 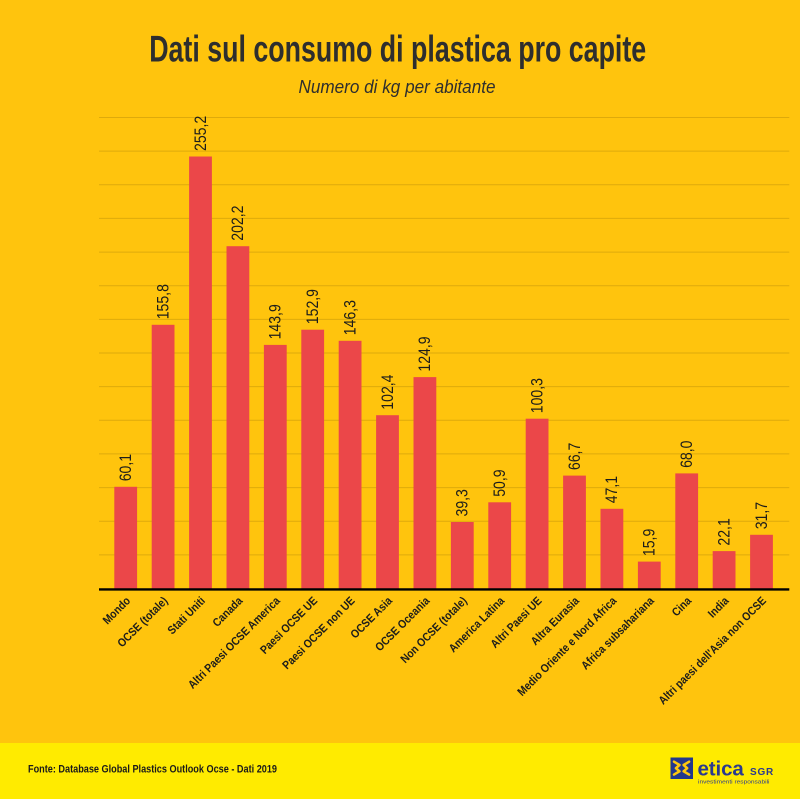 I want to click on svg-text: 146,3, so click(x=349, y=317).